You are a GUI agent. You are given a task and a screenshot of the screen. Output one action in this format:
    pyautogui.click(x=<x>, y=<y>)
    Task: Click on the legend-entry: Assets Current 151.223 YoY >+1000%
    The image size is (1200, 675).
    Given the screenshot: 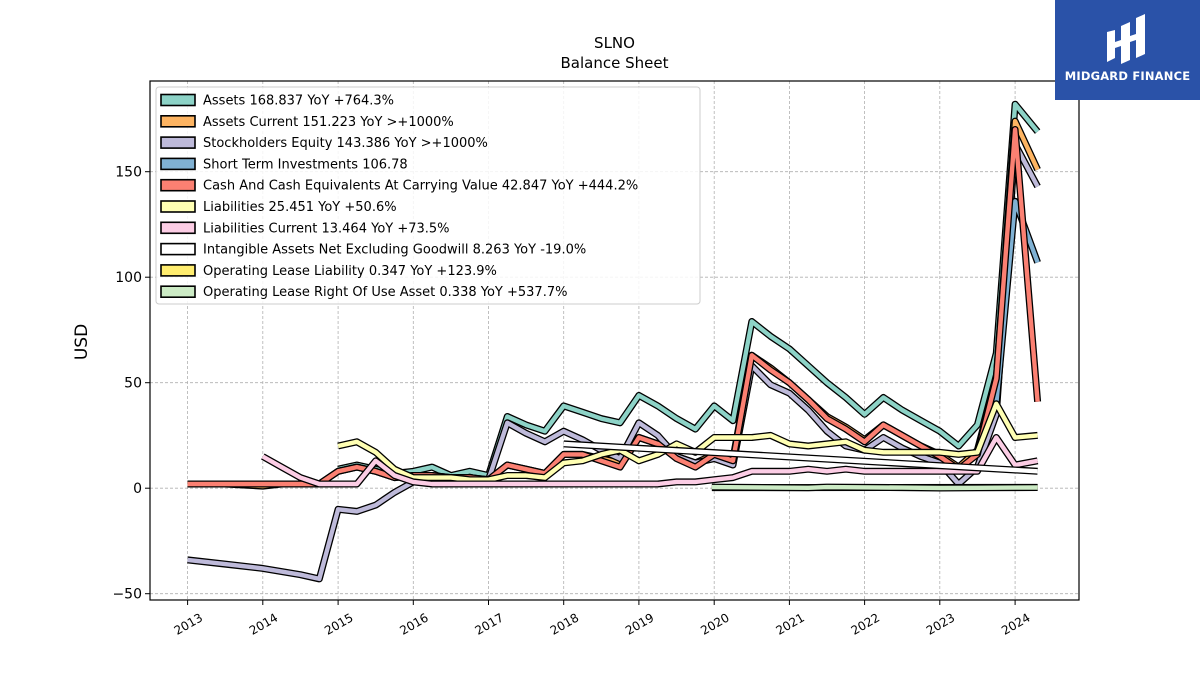 What is the action you would take?
    pyautogui.click(x=328, y=122)
    